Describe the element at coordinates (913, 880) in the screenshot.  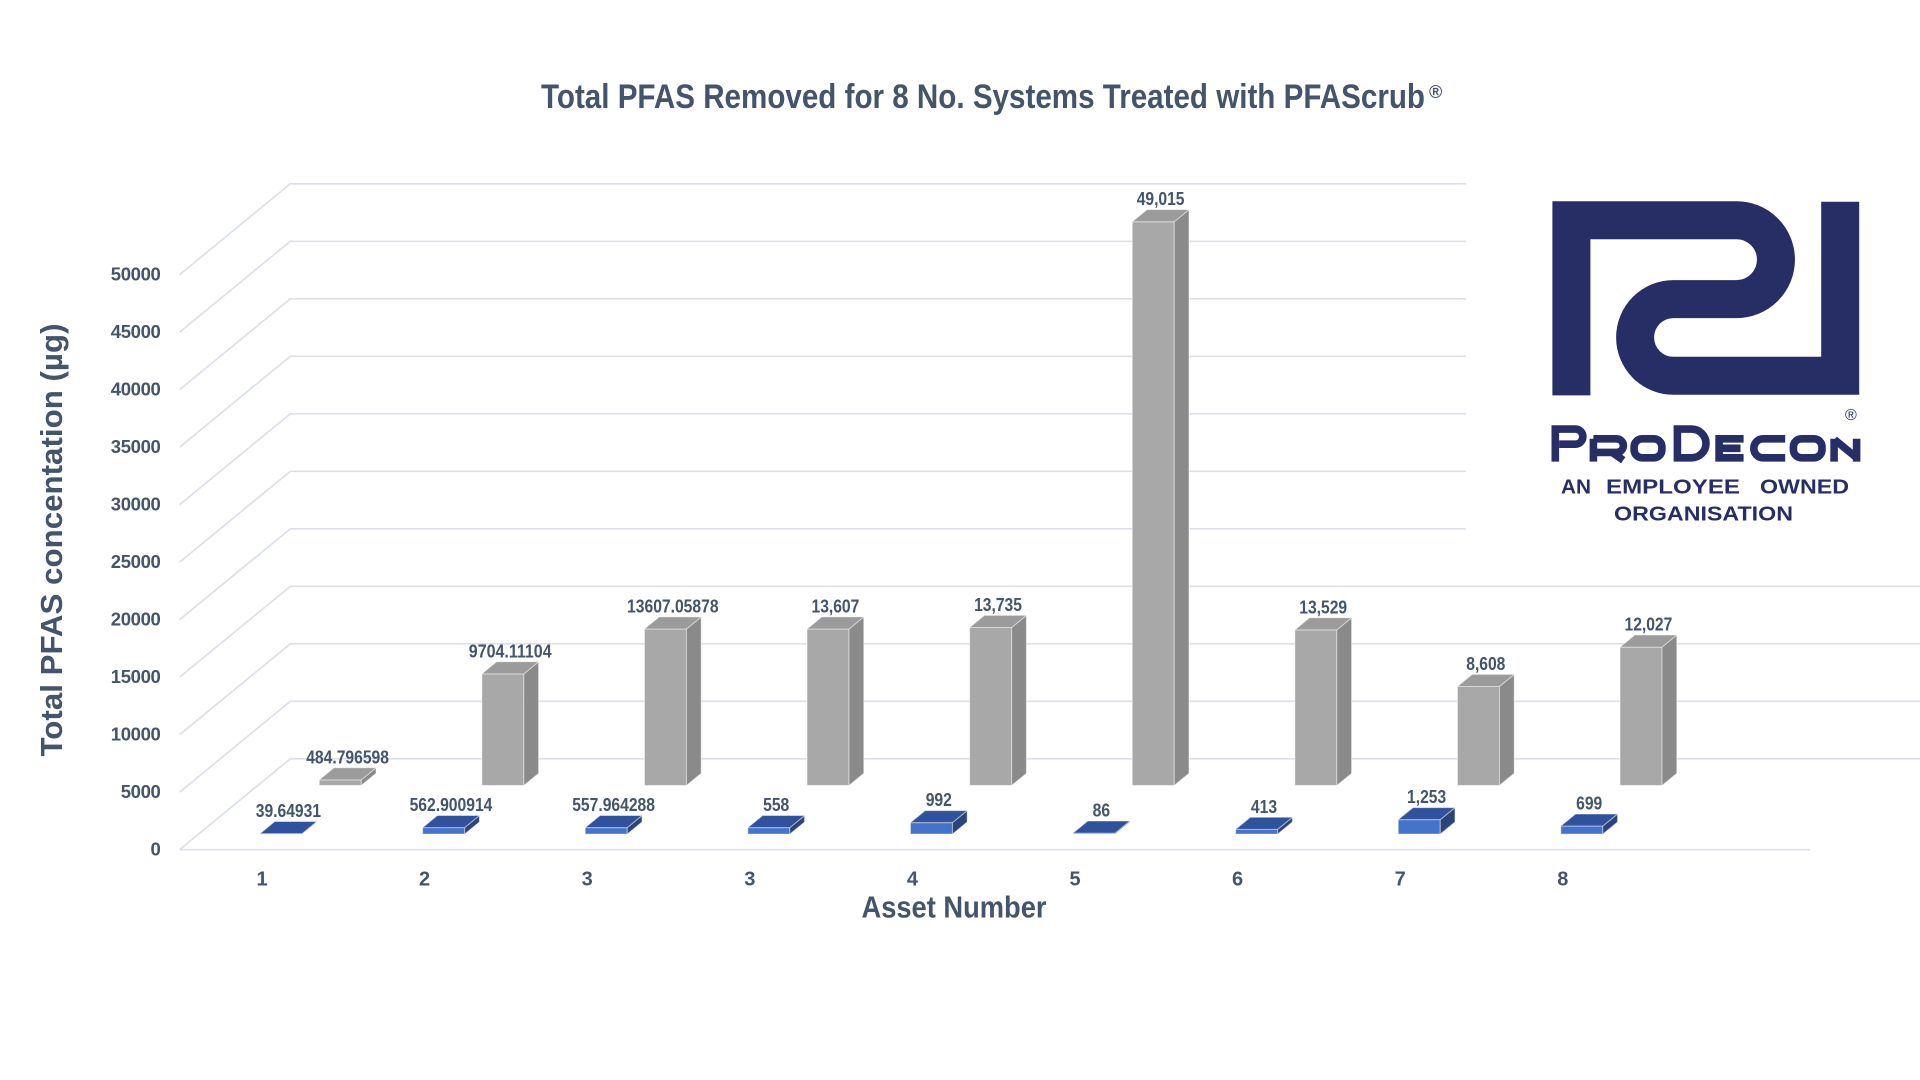
I see `svg-text: 4` at that location.